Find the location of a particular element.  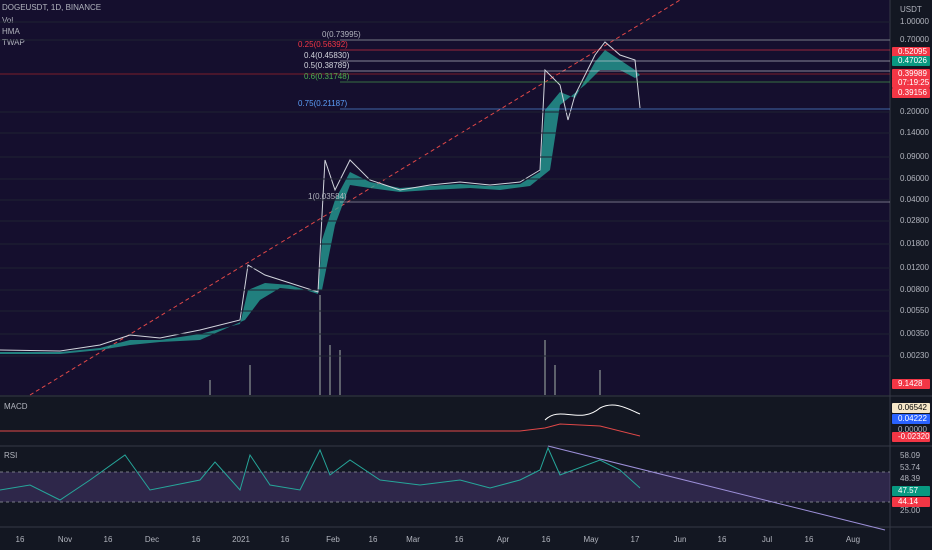

price-tick: 0.09000 is located at coordinates (914, 156).